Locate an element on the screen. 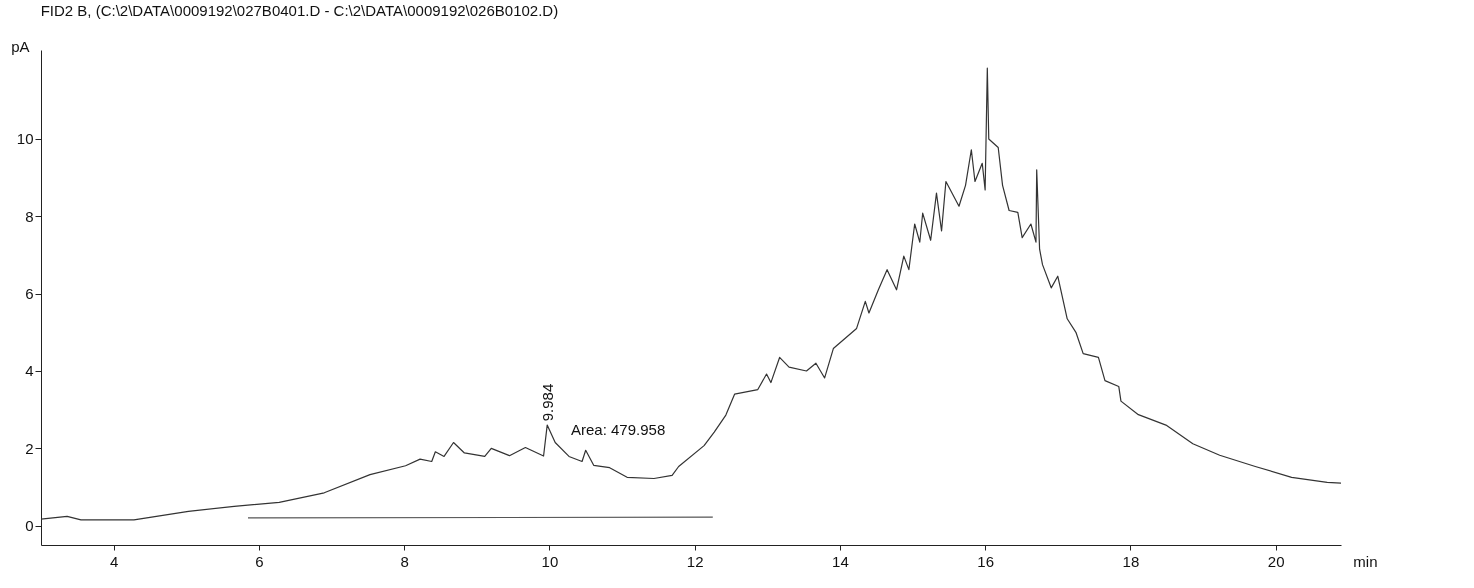 The width and height of the screenshot is (1474, 588). y-tick-label: 0 is located at coordinates (29, 526).